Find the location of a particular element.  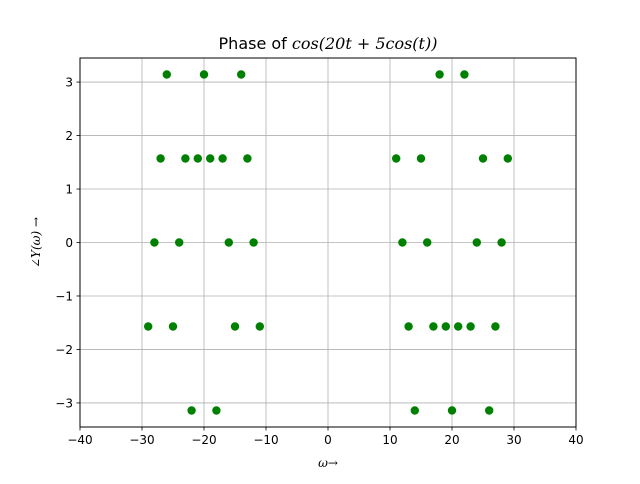

x-tick-label: −10 is located at coordinates (265, 440).